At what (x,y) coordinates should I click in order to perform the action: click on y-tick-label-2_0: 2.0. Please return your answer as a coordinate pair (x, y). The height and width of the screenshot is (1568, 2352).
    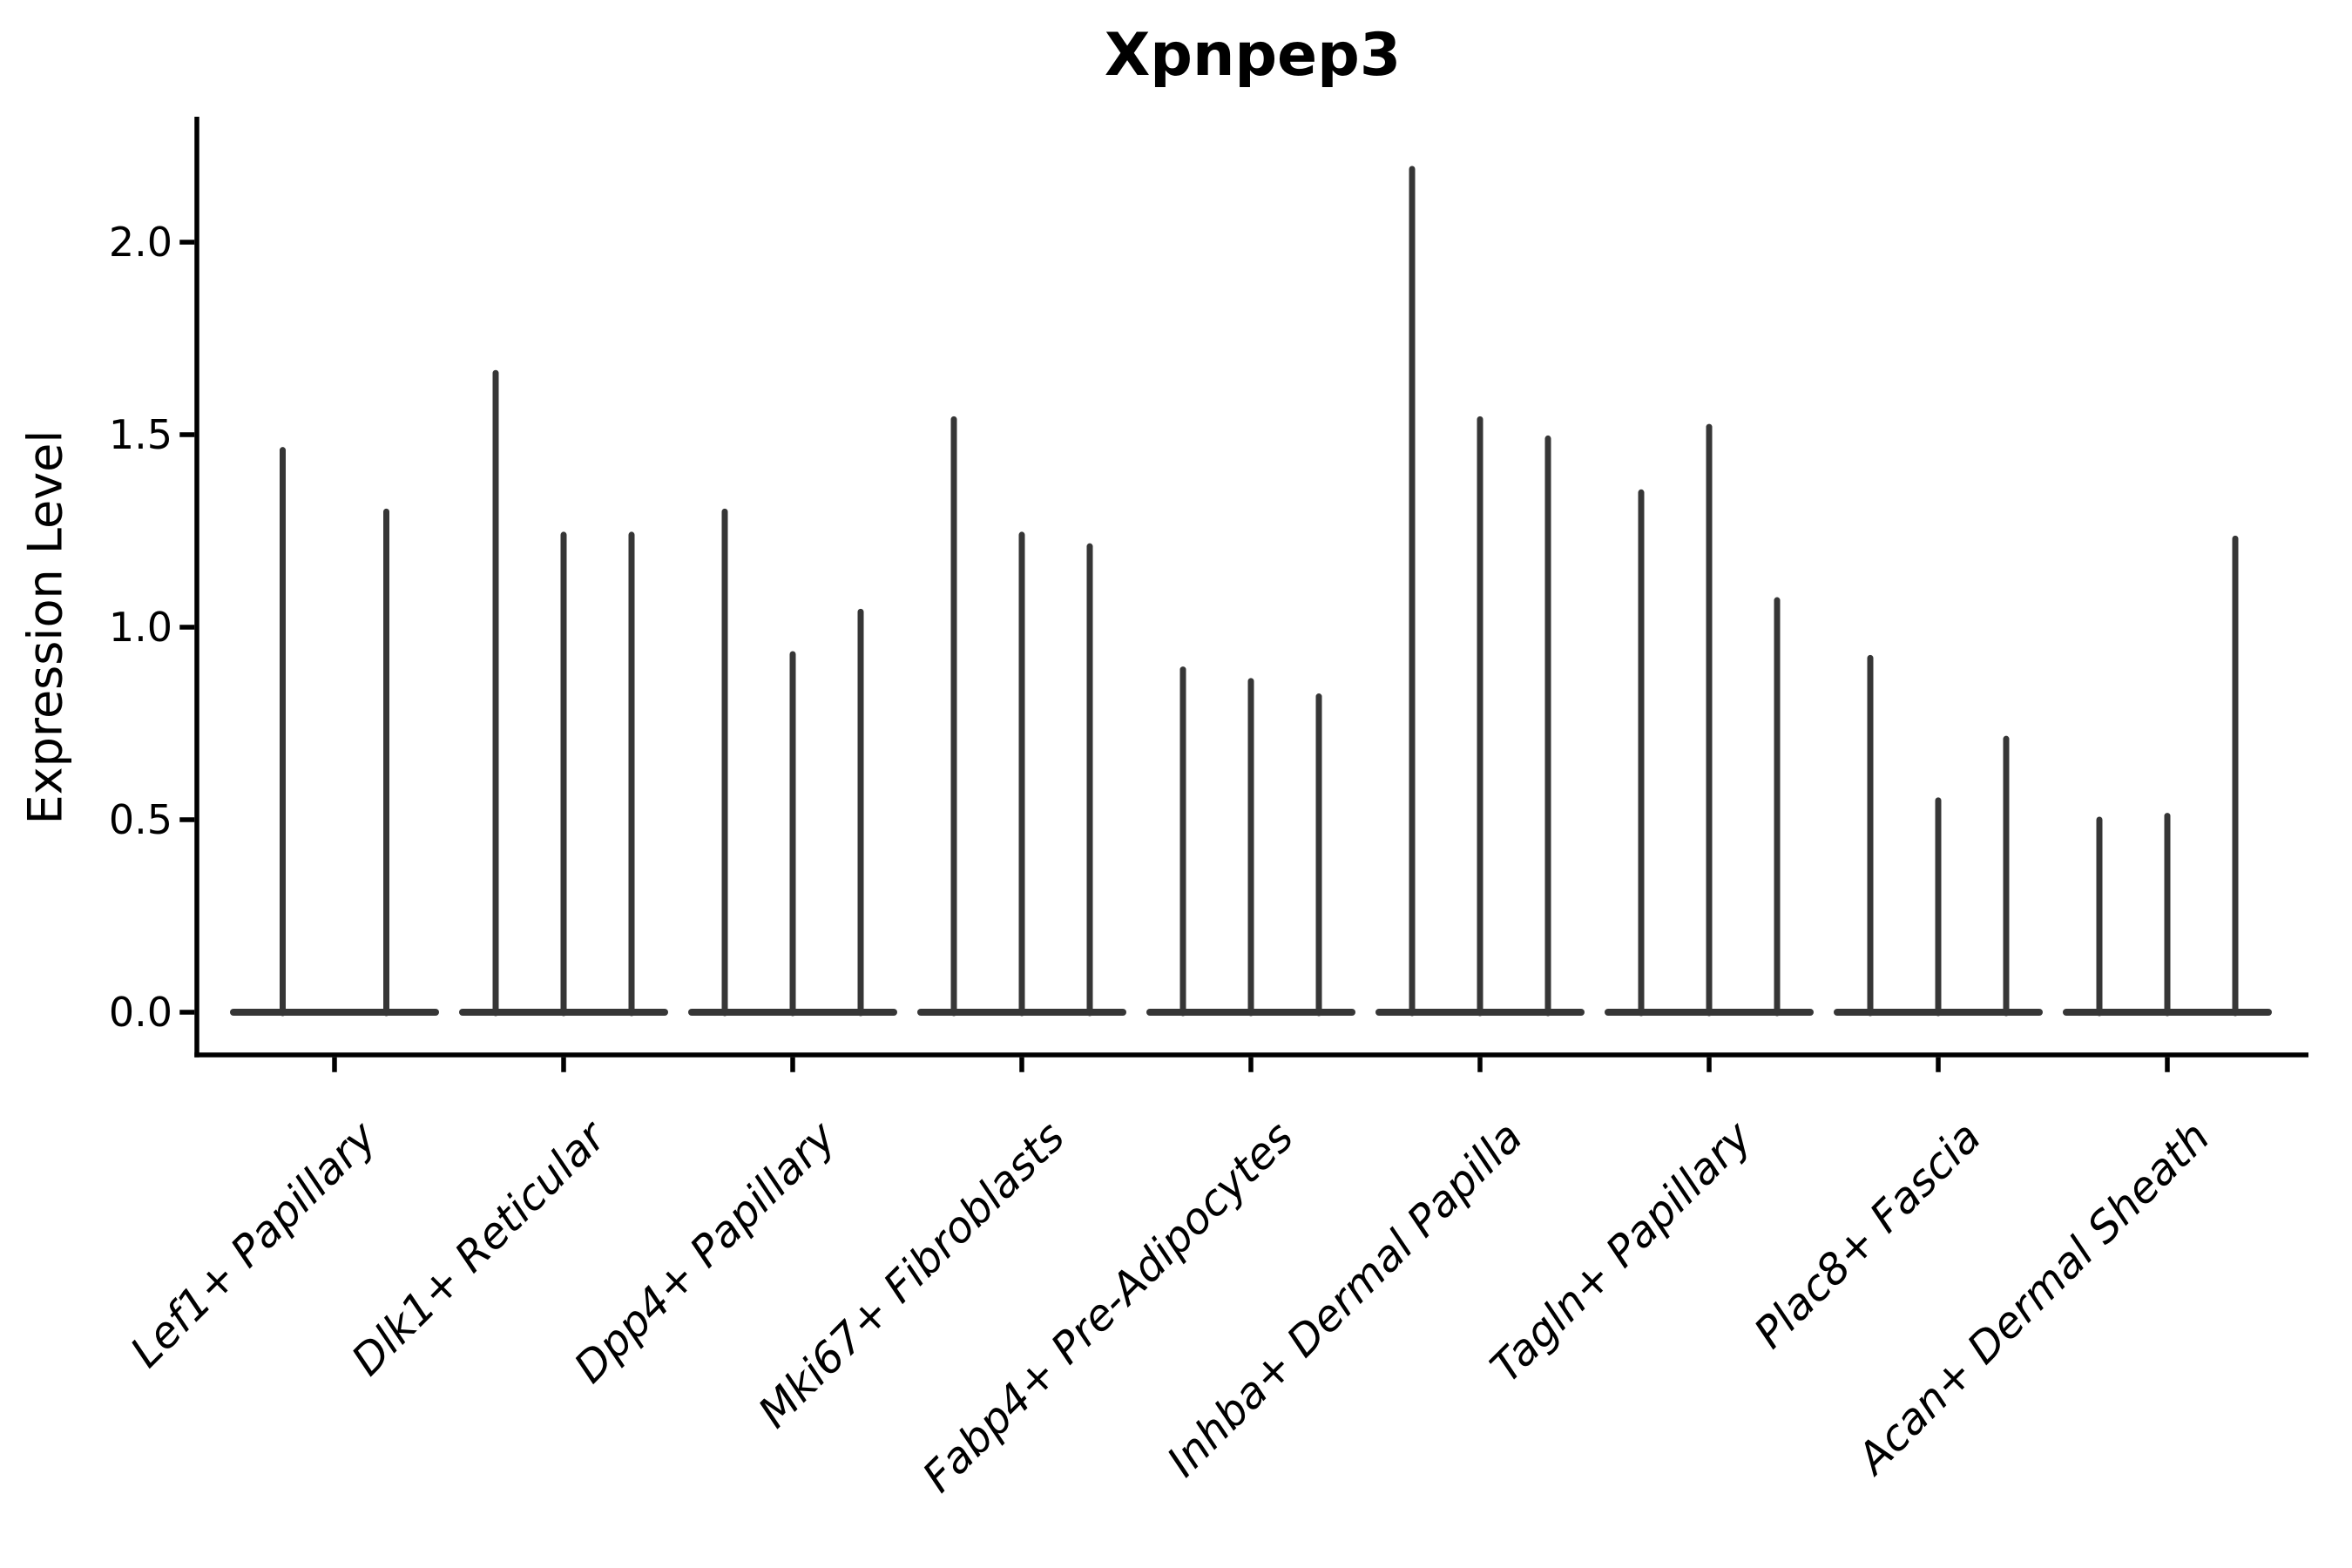
    Looking at the image, I should click on (140, 242).